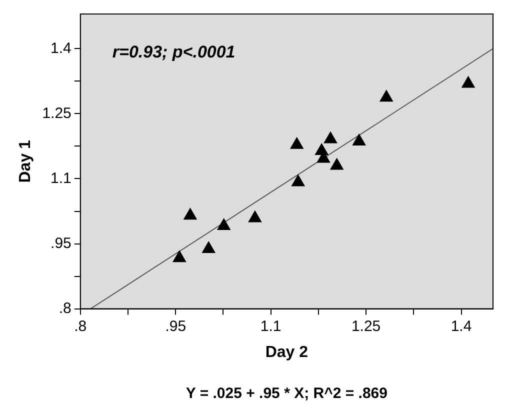 Image resolution: width=521 pixels, height=412 pixels. I want to click on y-tick-label: 1.25, so click(57, 113).